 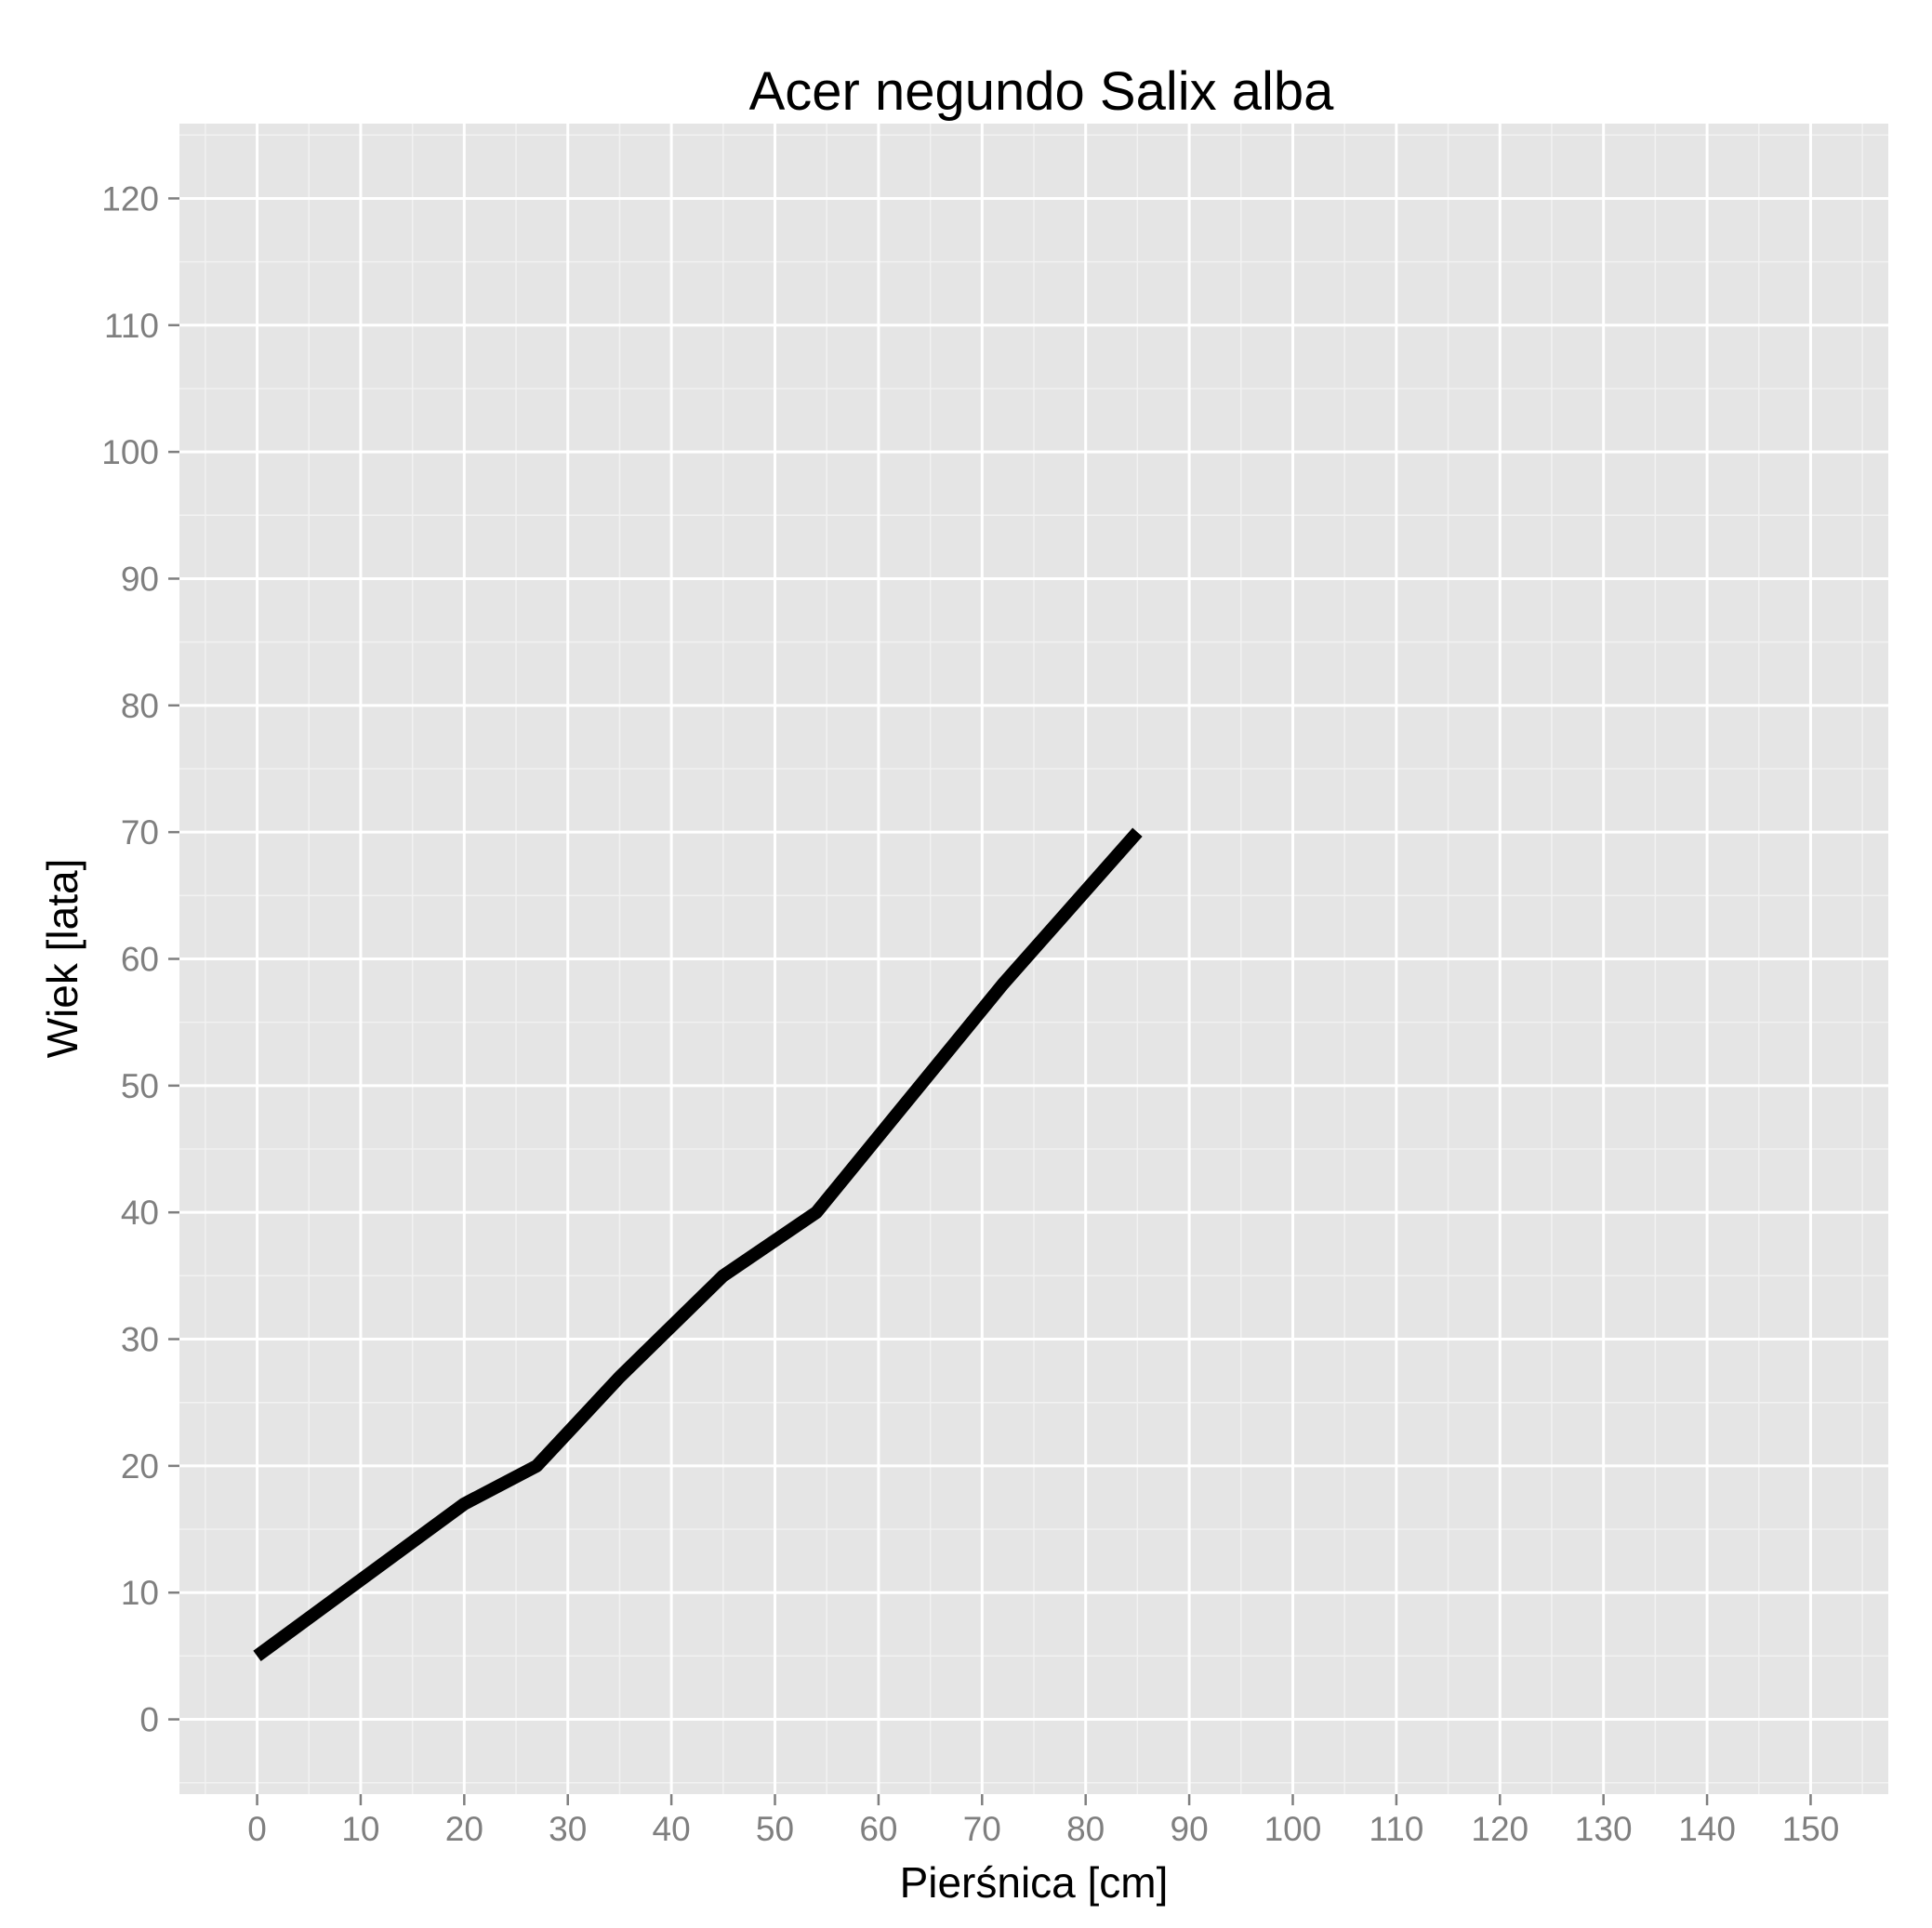 What do you see at coordinates (130, 452) in the screenshot?
I see `y-tick-label: 100` at bounding box center [130, 452].